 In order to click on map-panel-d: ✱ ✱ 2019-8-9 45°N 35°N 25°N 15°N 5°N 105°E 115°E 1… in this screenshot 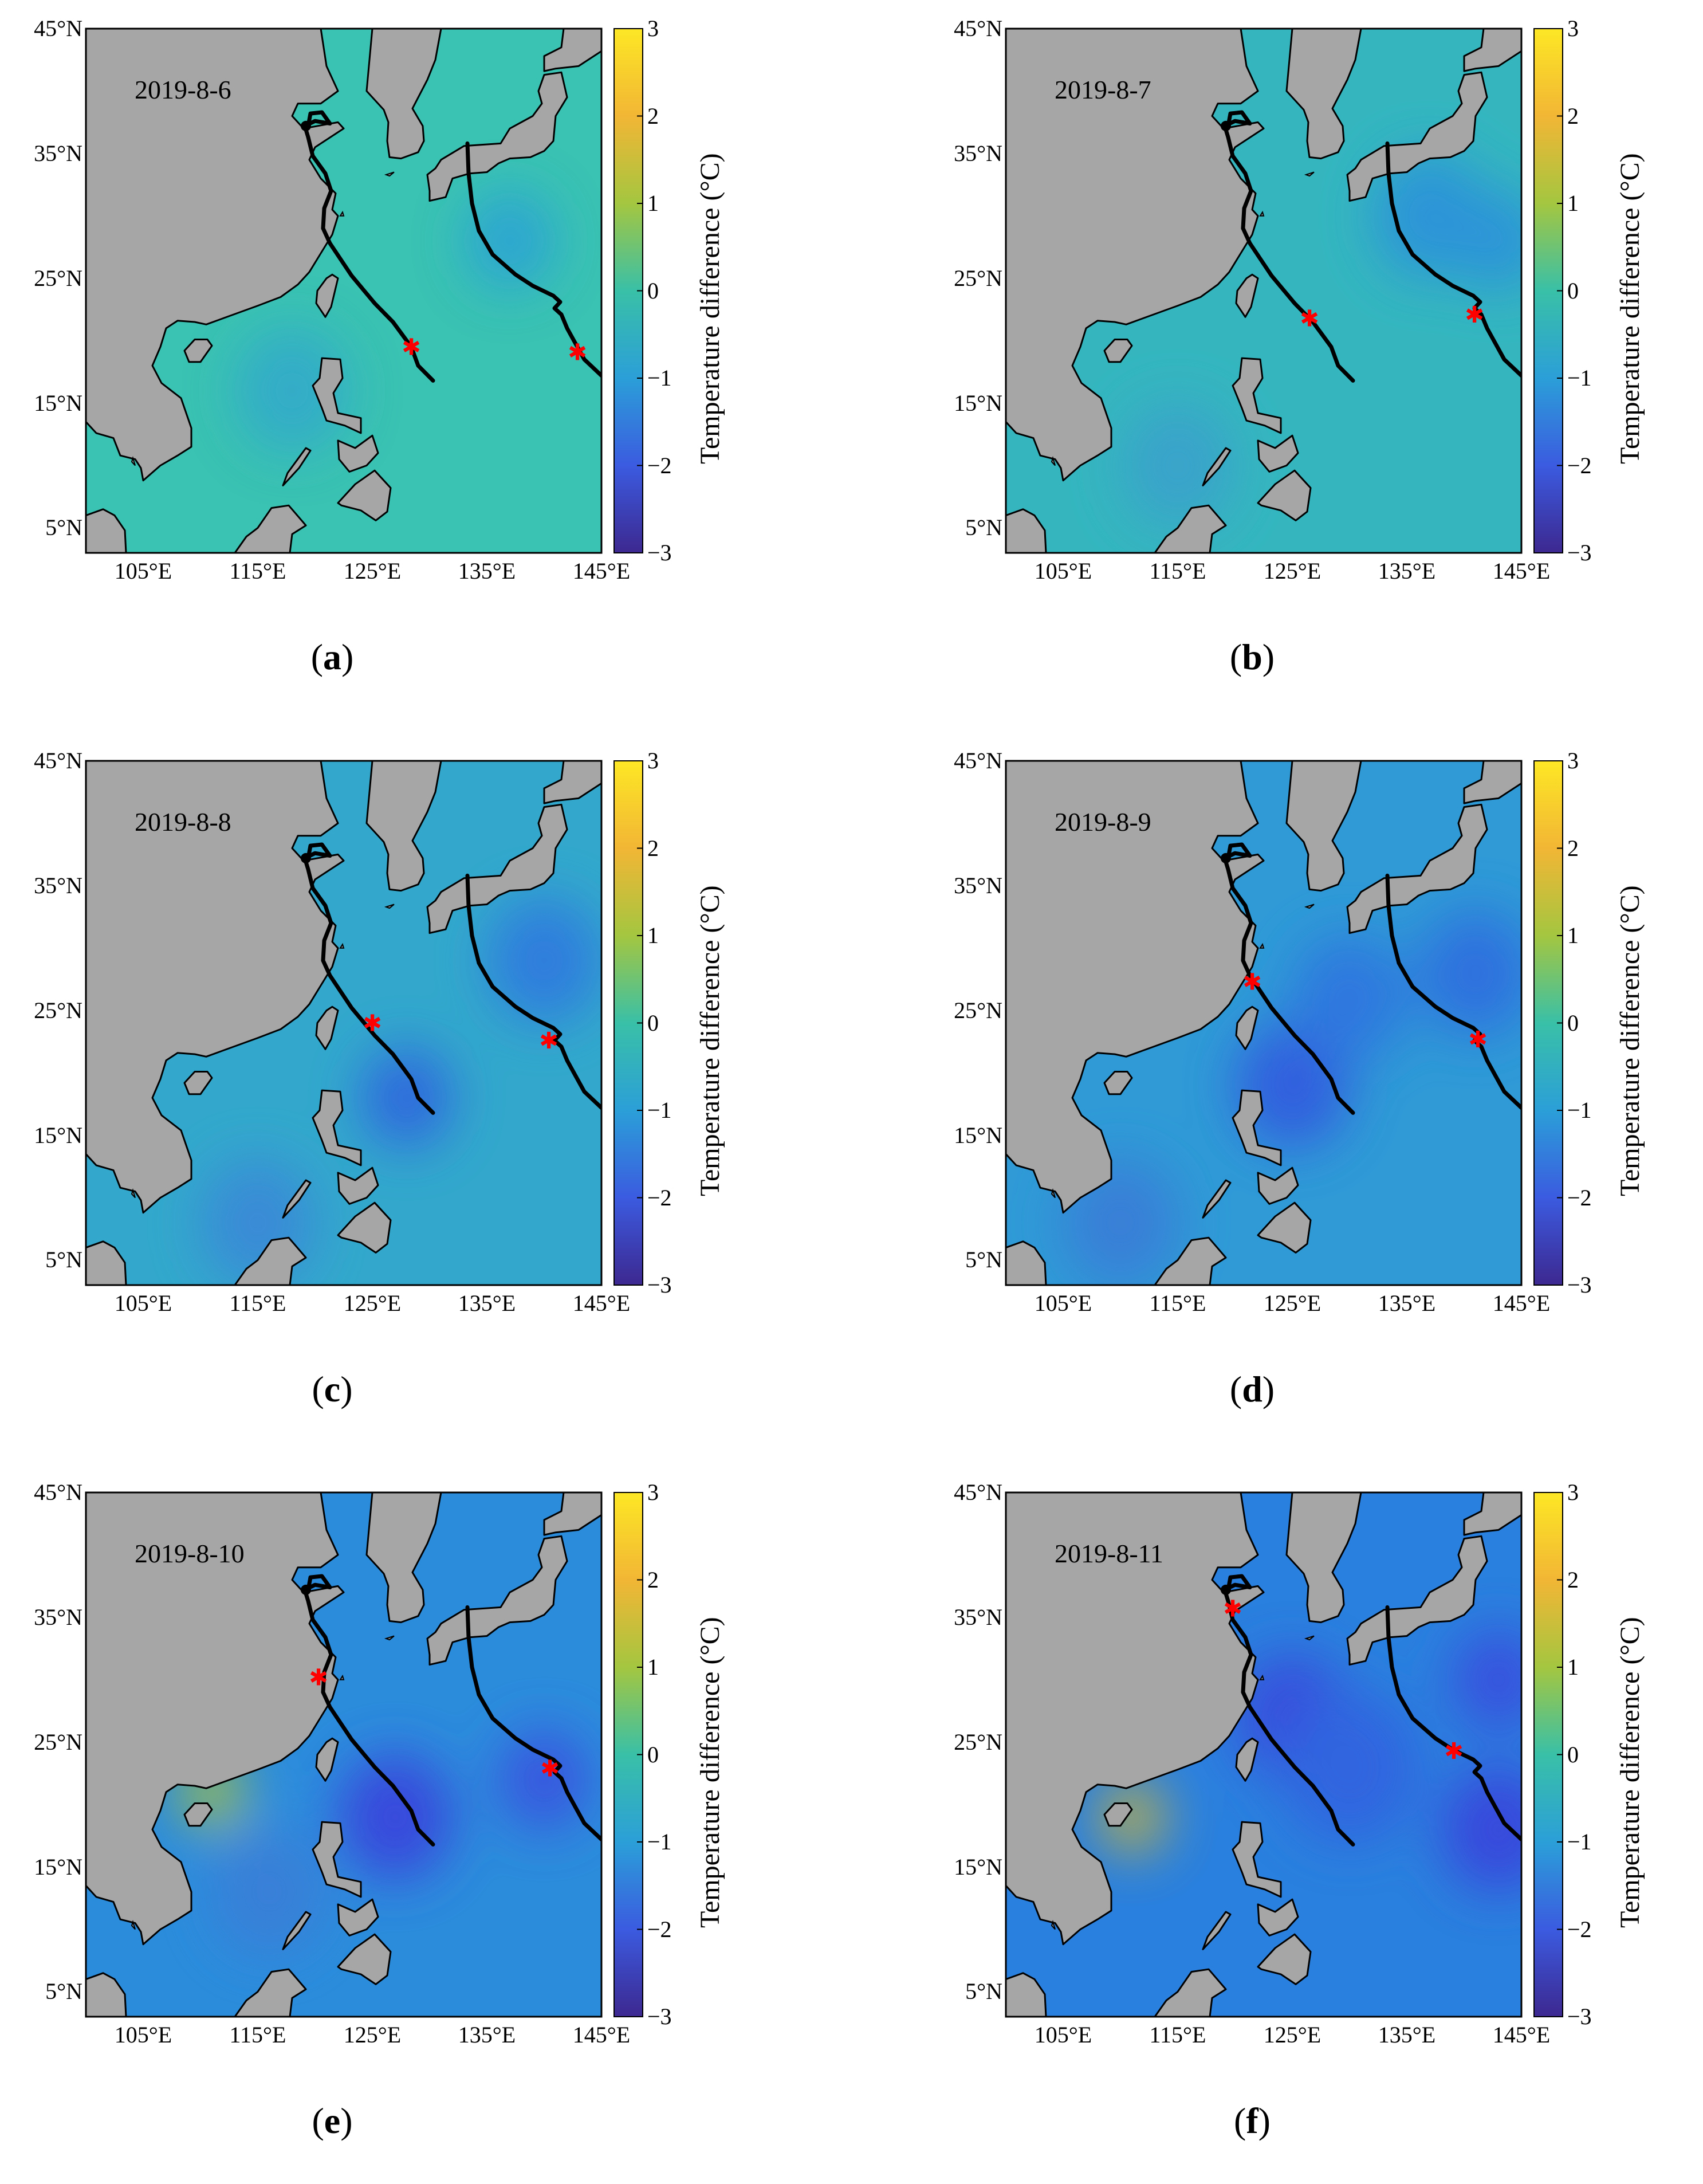, I will do `click(1311, 1076)`.